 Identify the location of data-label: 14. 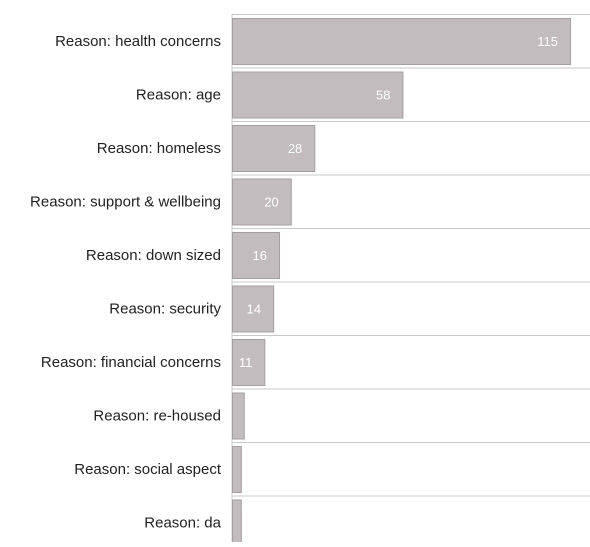
(254, 309).